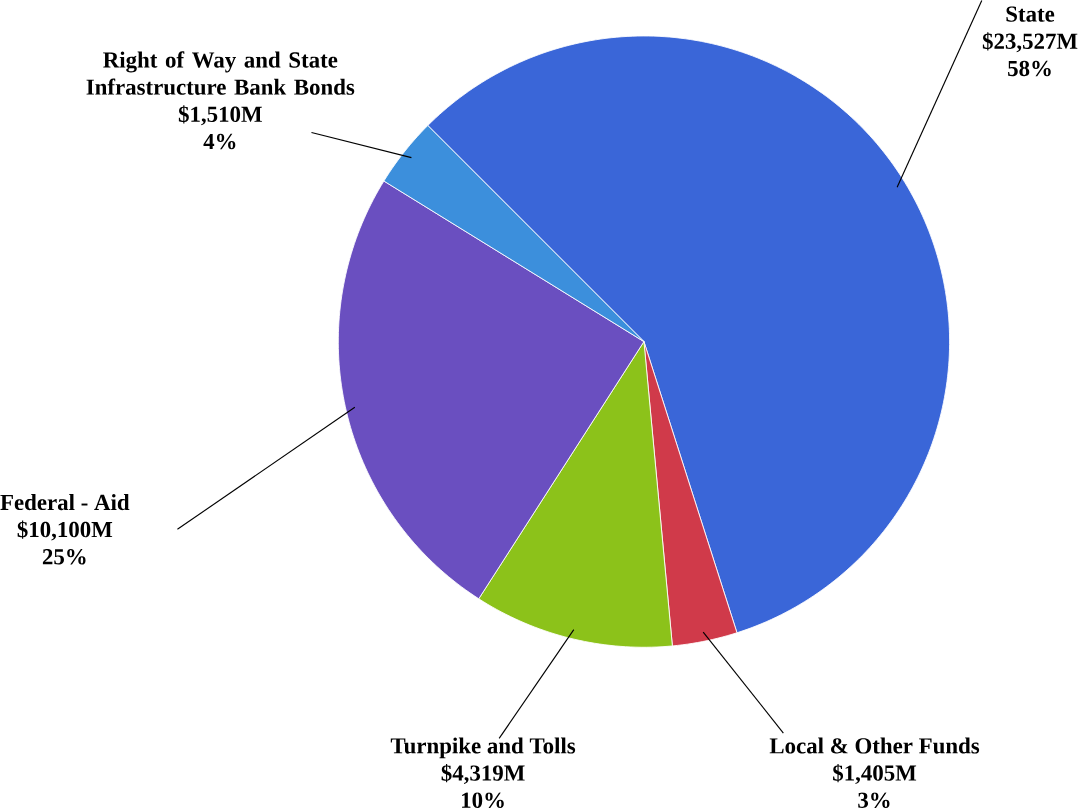  Describe the element at coordinates (65, 530) in the screenshot. I see `data-label: $10,100M` at that location.